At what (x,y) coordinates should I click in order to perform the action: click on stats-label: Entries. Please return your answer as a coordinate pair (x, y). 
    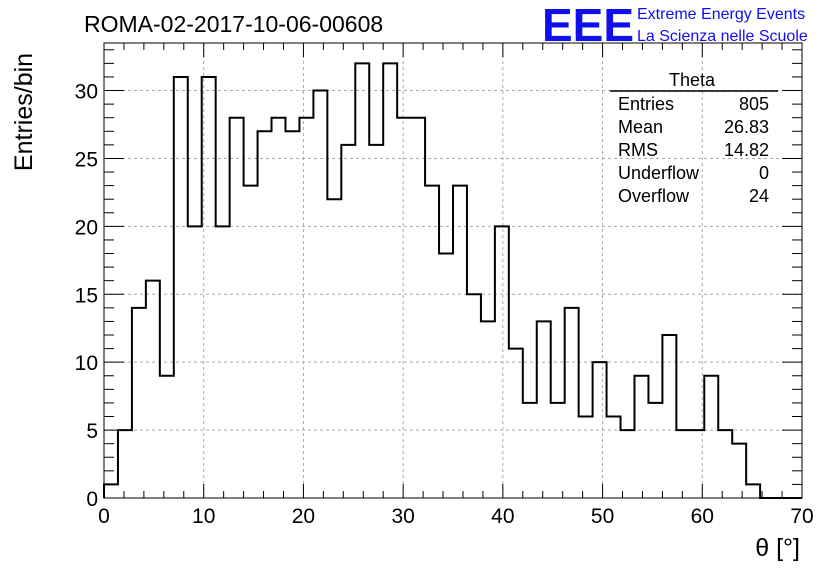
    Looking at the image, I should click on (646, 104).